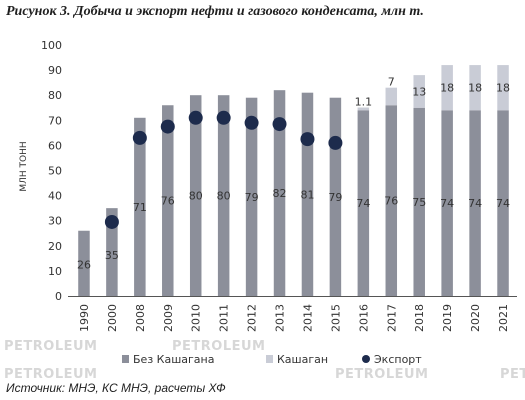 Image resolution: width=525 pixels, height=400 pixels. I want to click on bar-base-value-label: 26, so click(84, 265).